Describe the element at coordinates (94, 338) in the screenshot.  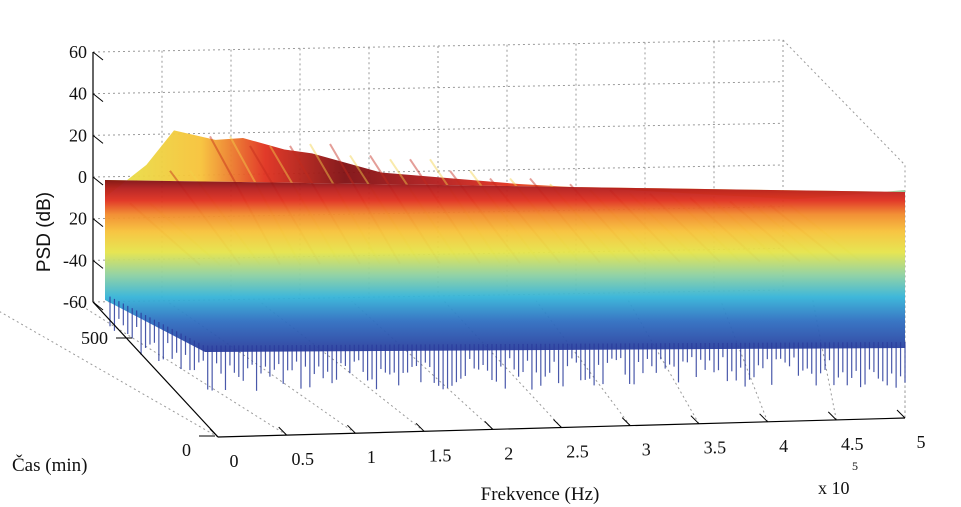
I see `y-tick-label: 500` at that location.